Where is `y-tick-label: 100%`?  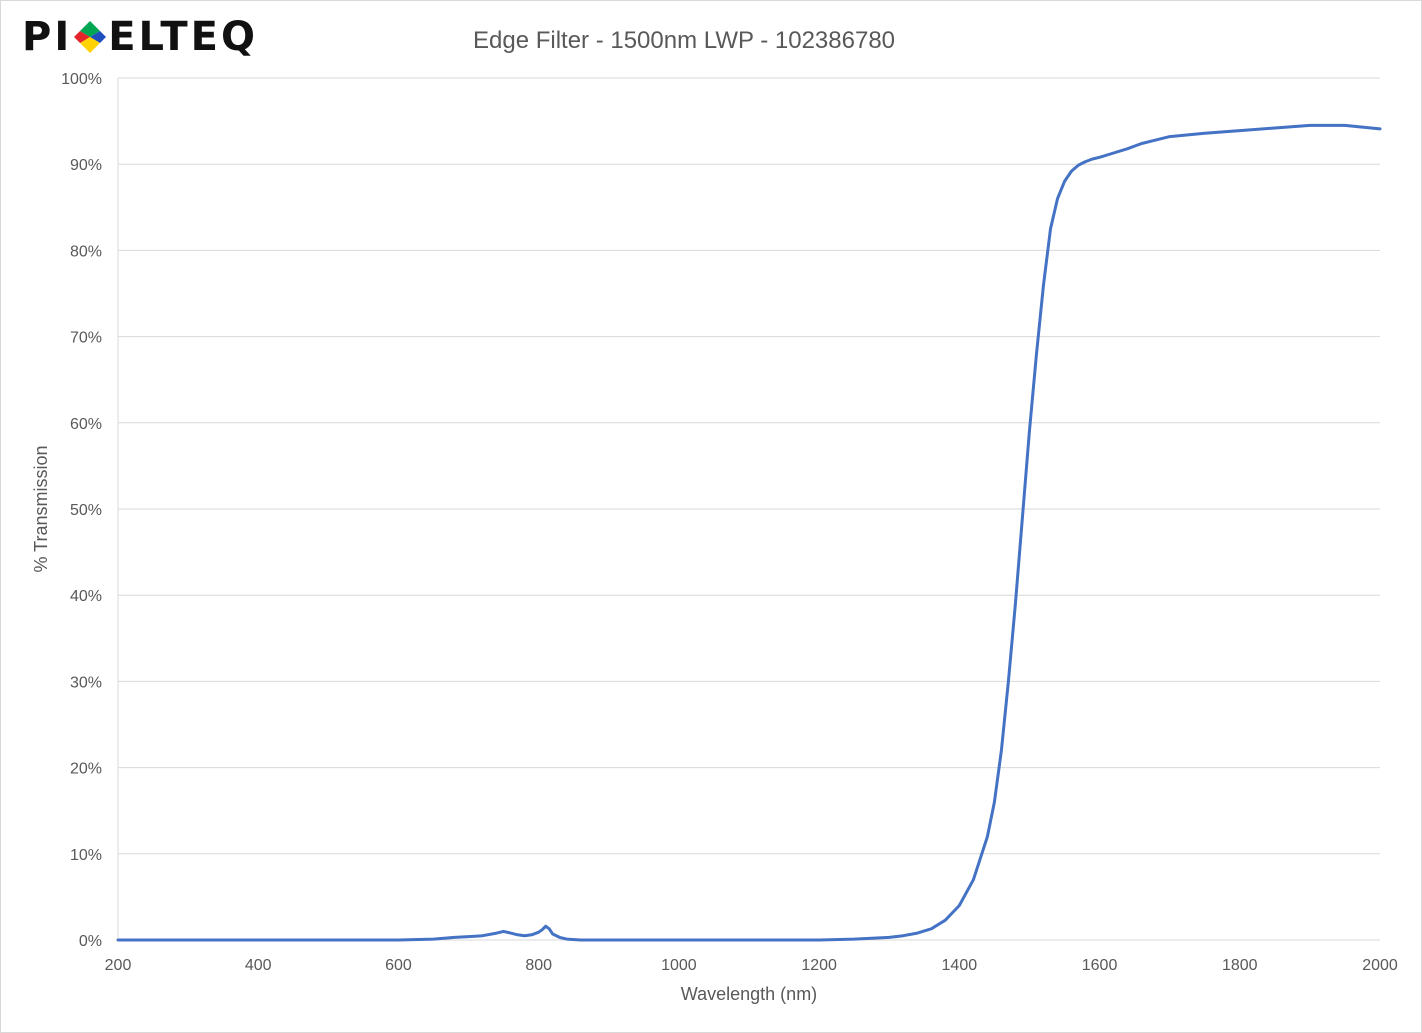 y-tick-label: 100% is located at coordinates (81, 79).